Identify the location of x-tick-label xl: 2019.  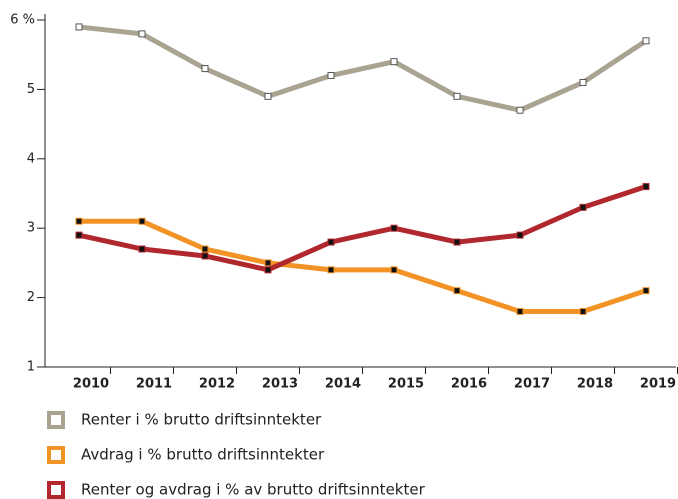
(658, 384).